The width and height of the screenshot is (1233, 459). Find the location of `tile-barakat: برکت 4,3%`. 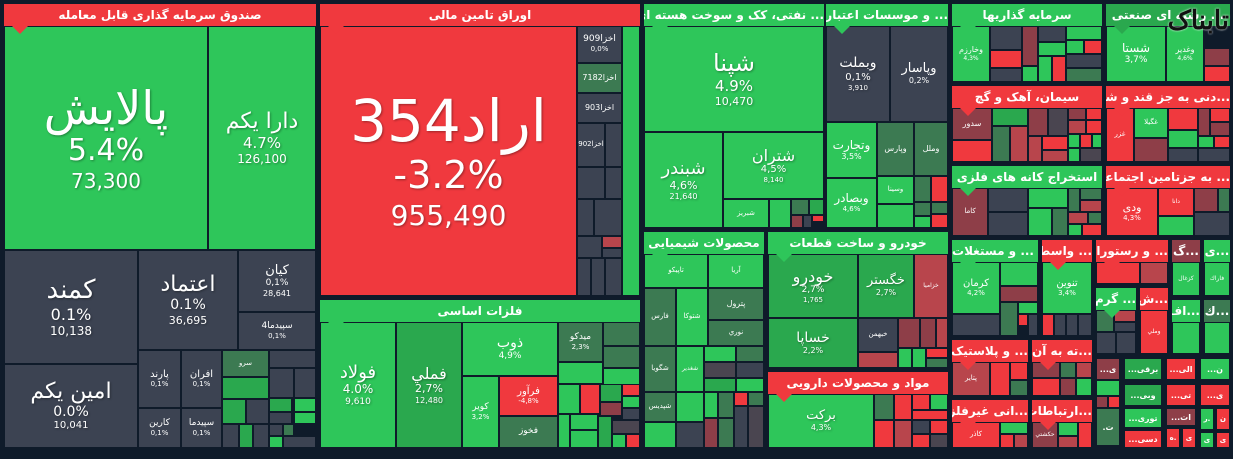

tile-barakat: برکت 4,3% is located at coordinates (821, 421).